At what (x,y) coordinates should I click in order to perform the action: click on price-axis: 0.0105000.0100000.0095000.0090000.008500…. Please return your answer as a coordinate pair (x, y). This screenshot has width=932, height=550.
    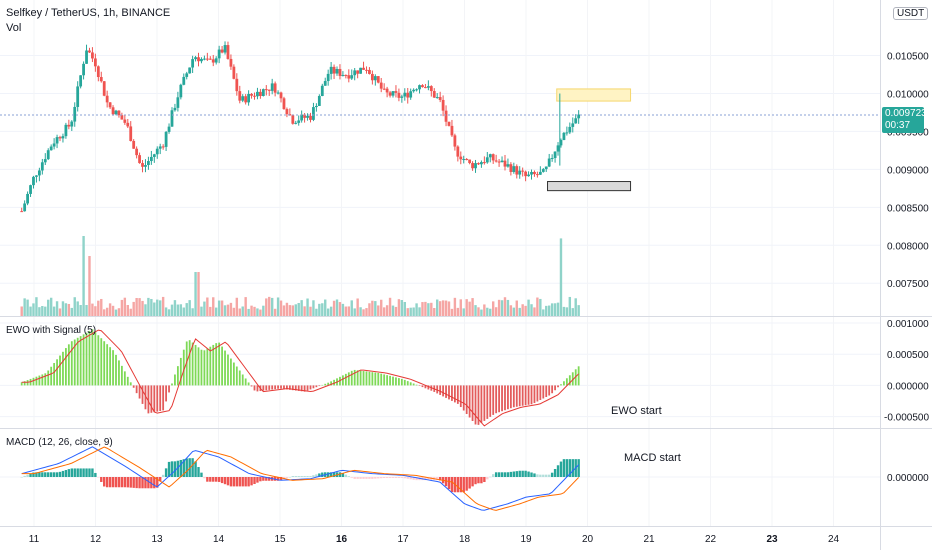
    Looking at the image, I should click on (906, 268).